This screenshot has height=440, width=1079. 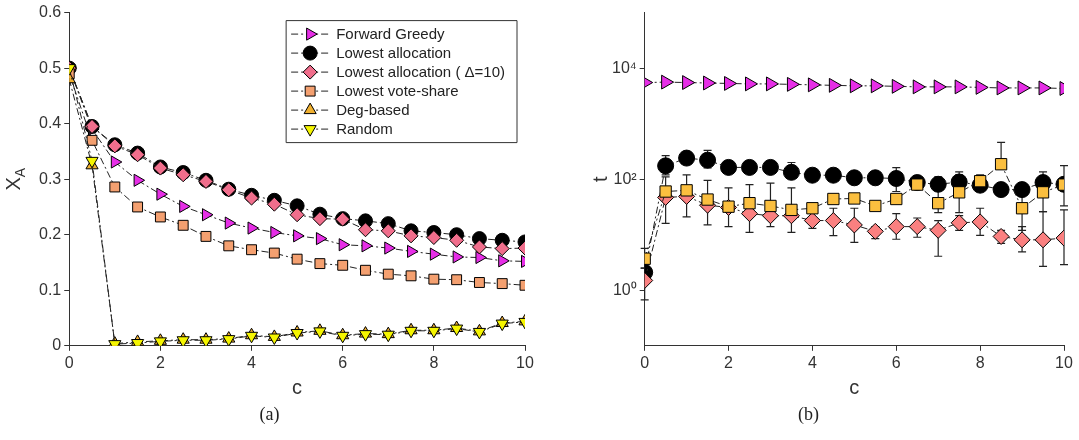 What do you see at coordinates (394, 53) in the screenshot?
I see `legend-label: Lowest allocation` at bounding box center [394, 53].